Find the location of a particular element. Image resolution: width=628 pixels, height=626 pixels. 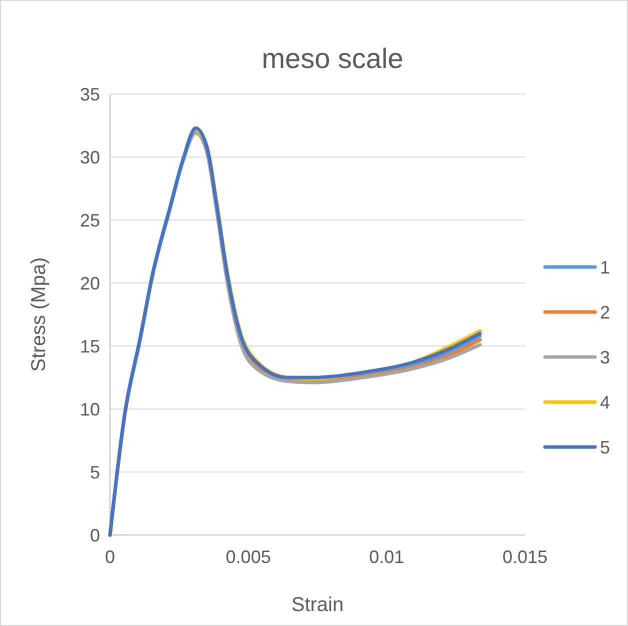

y-tick-label: 5 is located at coordinates (95, 472).